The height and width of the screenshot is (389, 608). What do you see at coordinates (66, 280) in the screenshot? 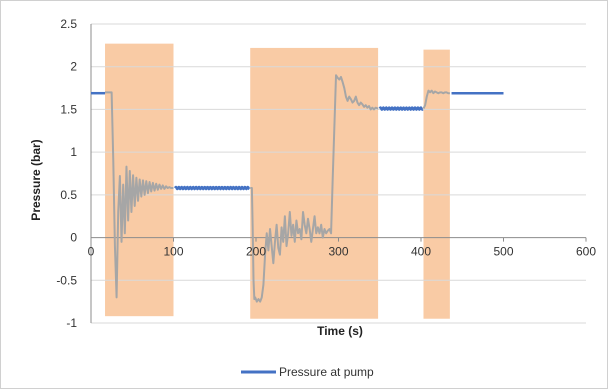
I see `y-tick-label: -0.5` at bounding box center [66, 280].